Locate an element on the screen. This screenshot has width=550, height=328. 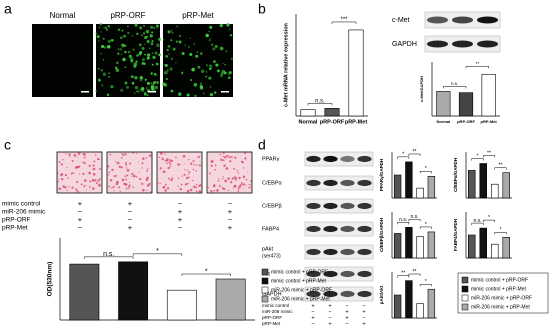
sign: + is located at coordinates (130, 227).